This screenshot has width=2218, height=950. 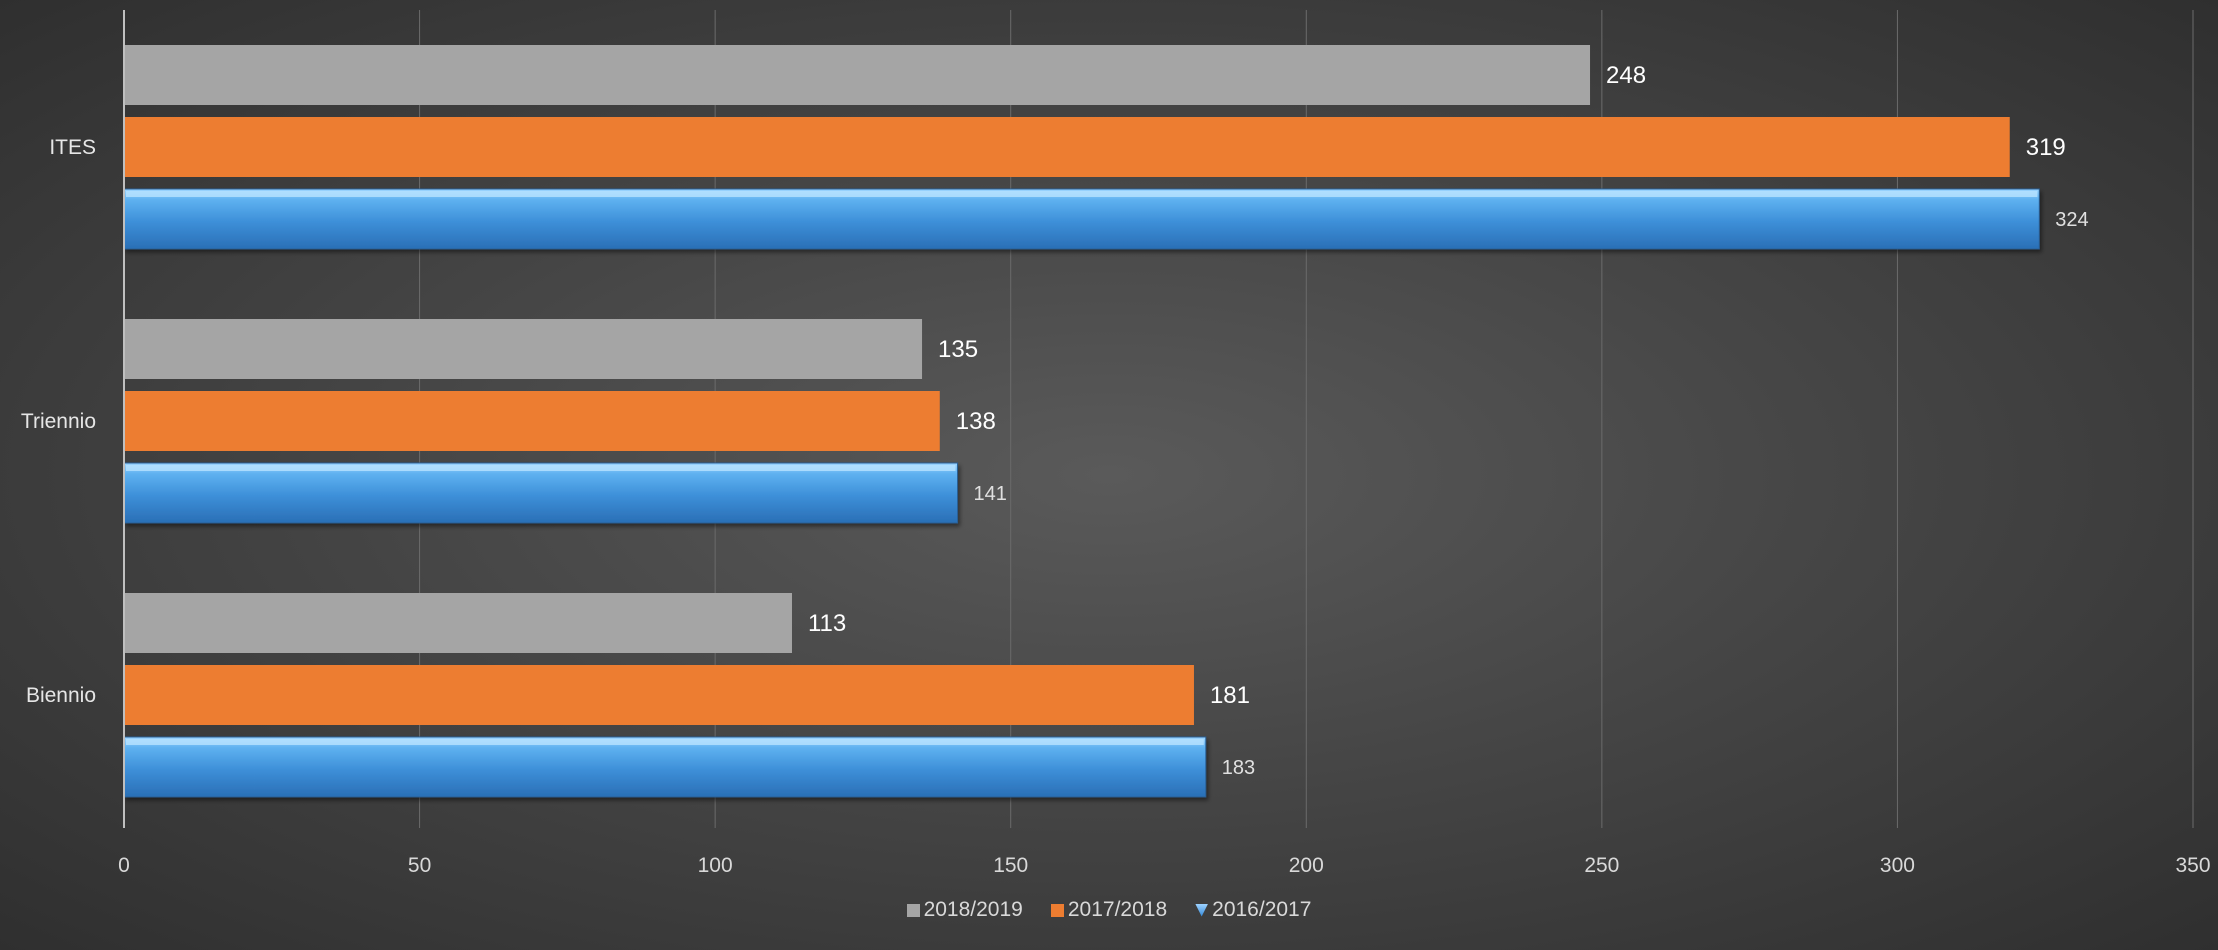 What do you see at coordinates (1010, 865) in the screenshot?
I see `x-tick-label: 150` at bounding box center [1010, 865].